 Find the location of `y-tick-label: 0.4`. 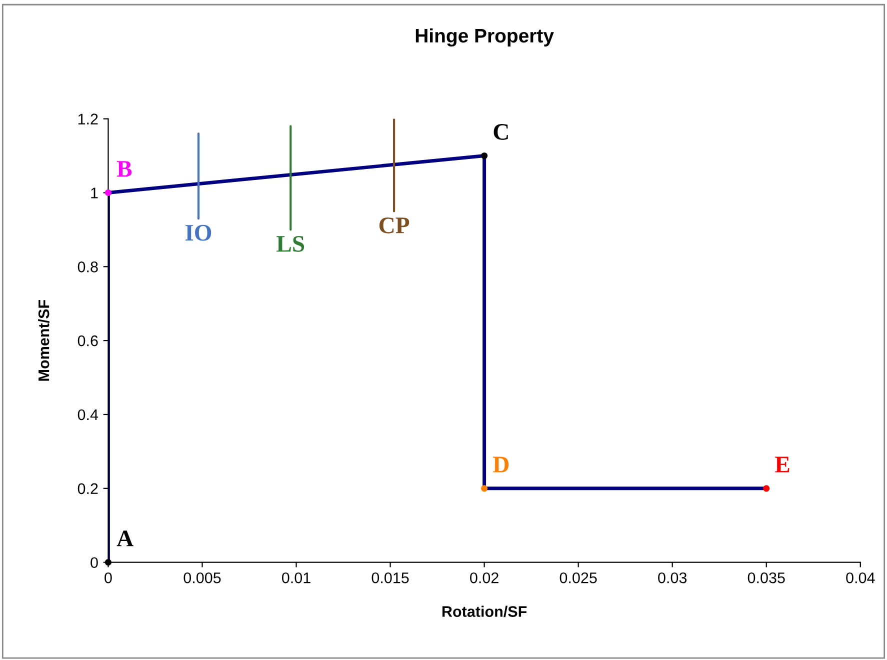

y-tick-label: 0.4 is located at coordinates (88, 414).